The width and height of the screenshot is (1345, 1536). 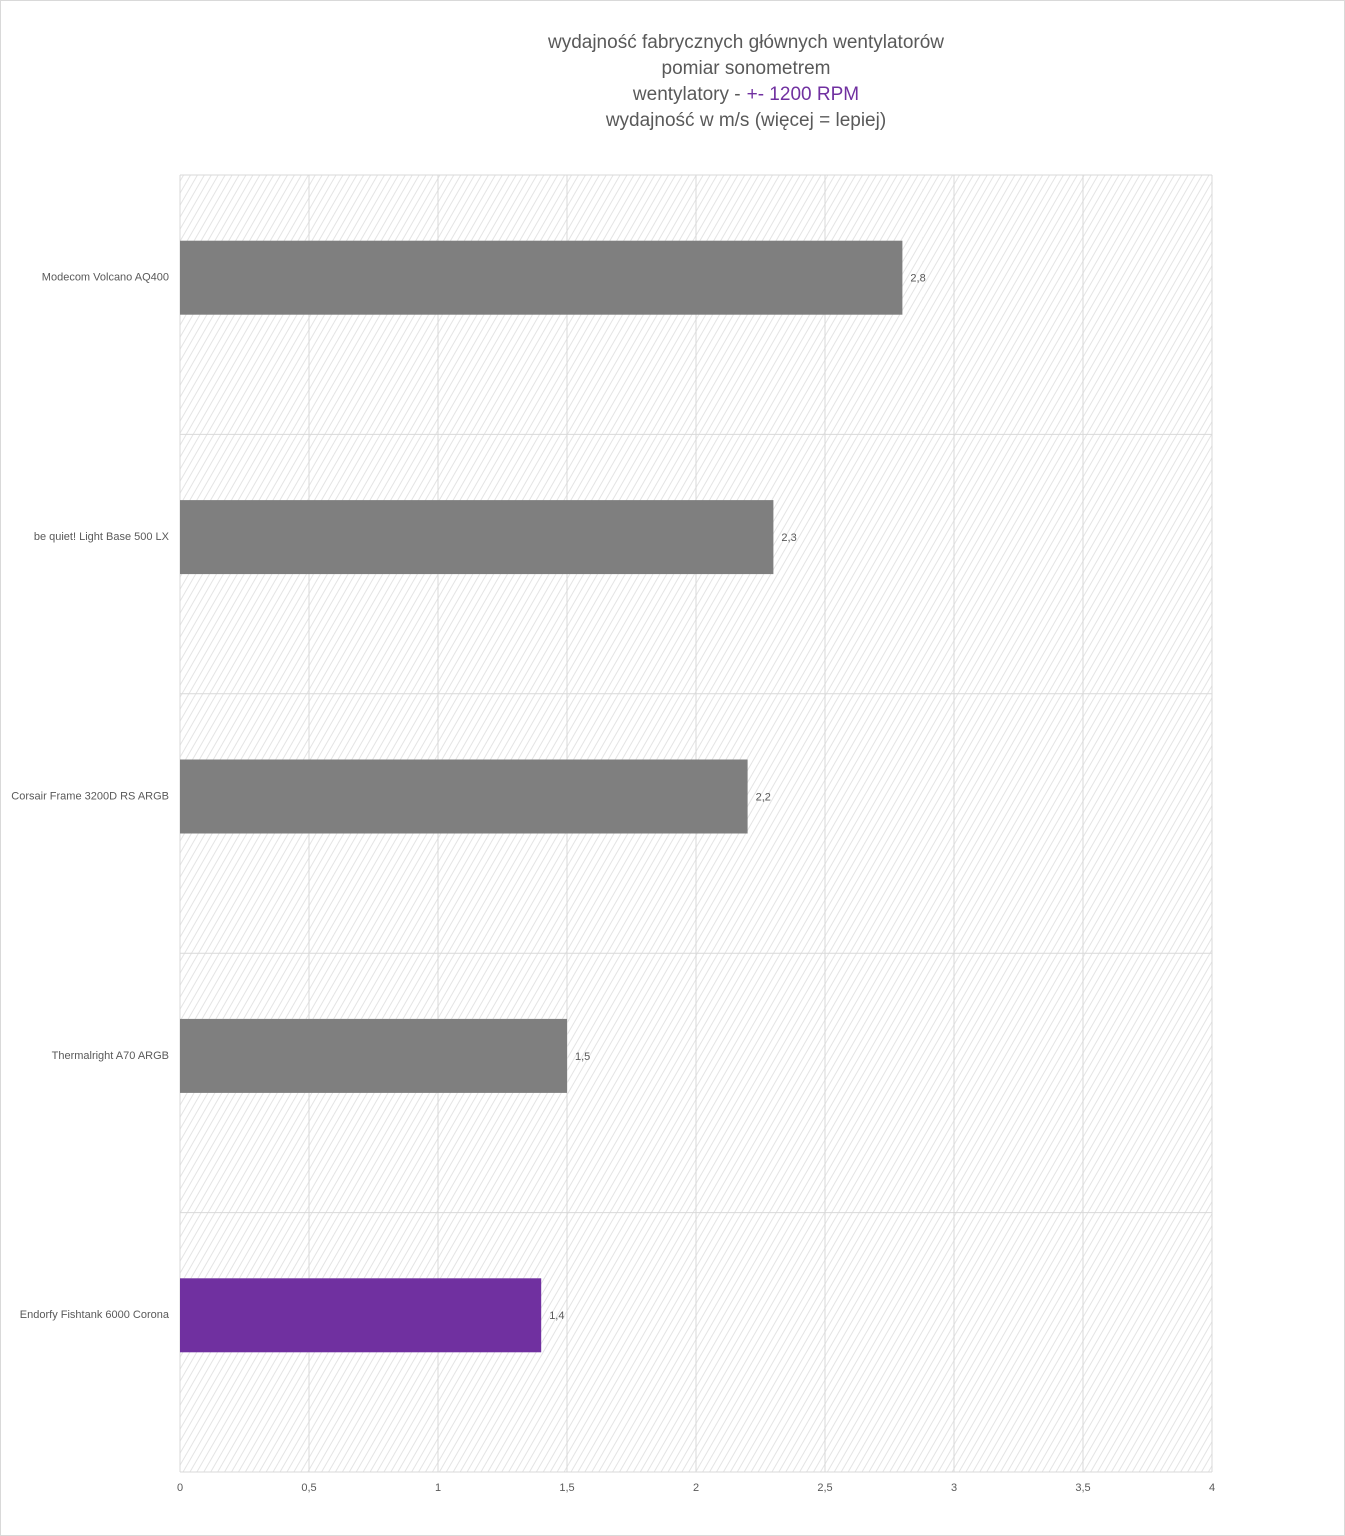 What do you see at coordinates (180, 1488) in the screenshot?
I see `x-tick-label: 0` at bounding box center [180, 1488].